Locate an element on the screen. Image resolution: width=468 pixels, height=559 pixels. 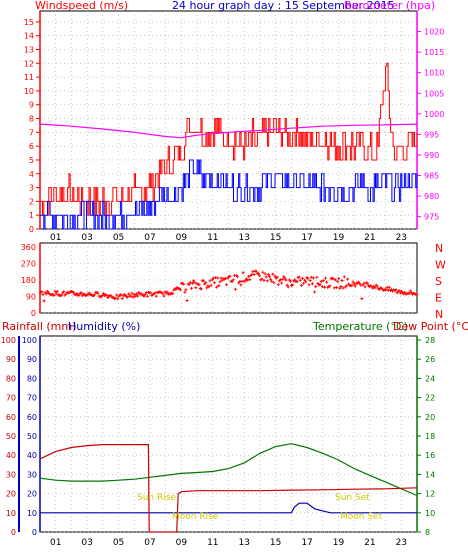
temperature-axis-title: Temperature (°C) is located at coordinates (360, 326).